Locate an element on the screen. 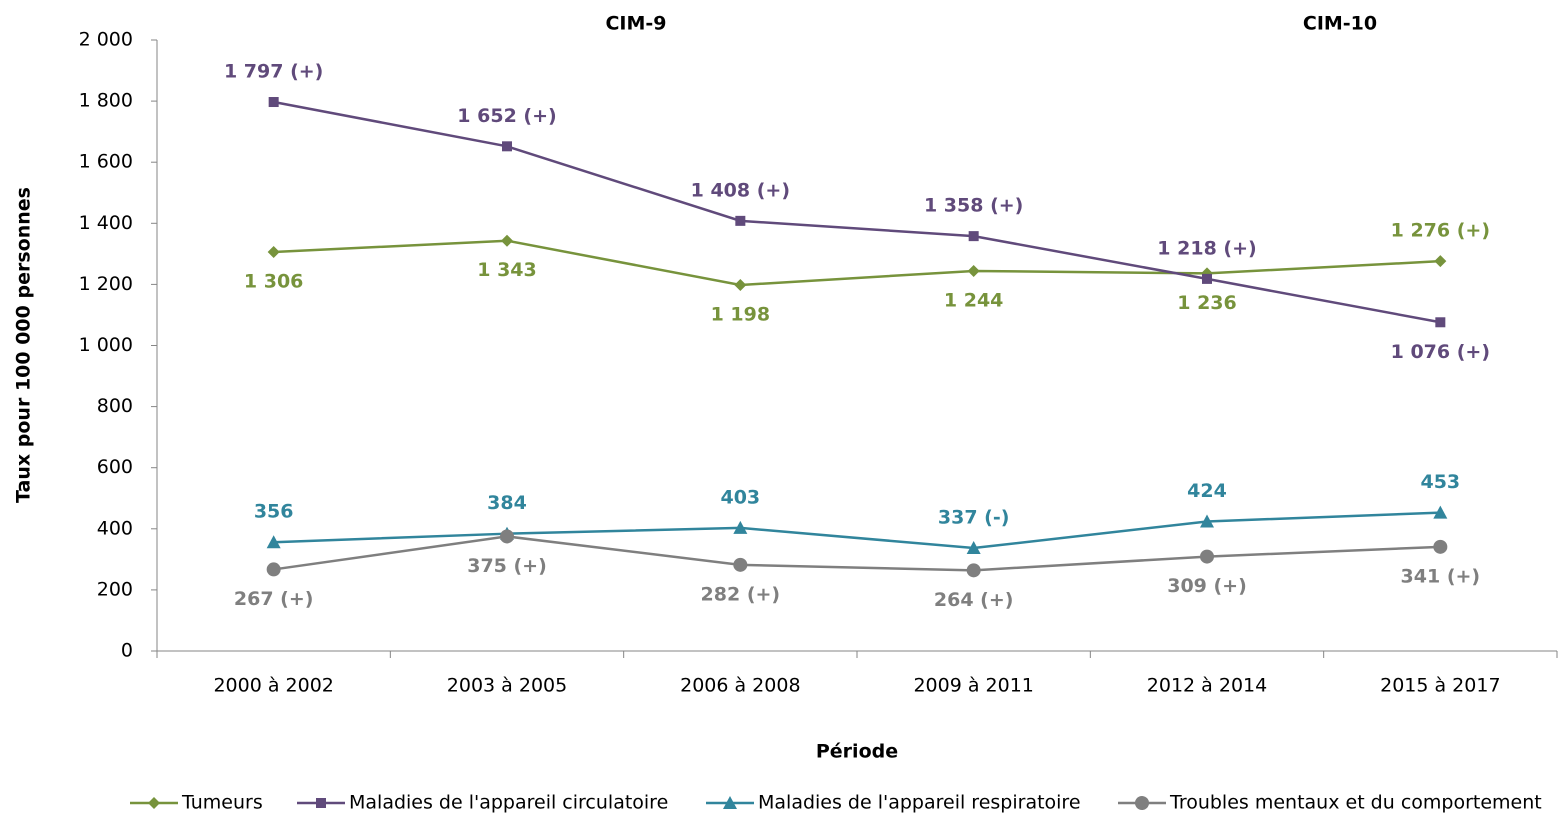 This screenshot has width=1558, height=816. y-tick-label: 600 is located at coordinates (115, 467).